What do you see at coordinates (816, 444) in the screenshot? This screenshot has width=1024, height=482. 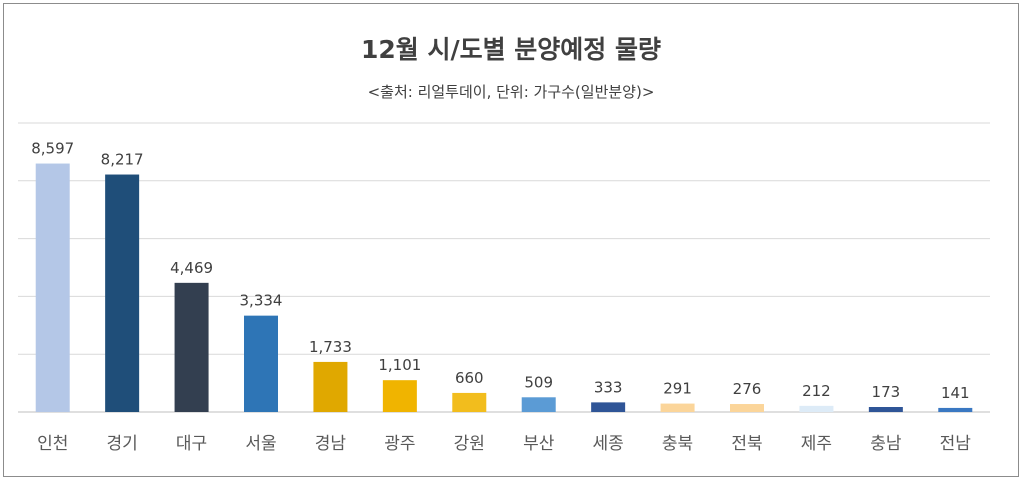 I see `x-tick-label: 제주` at bounding box center [816, 444].